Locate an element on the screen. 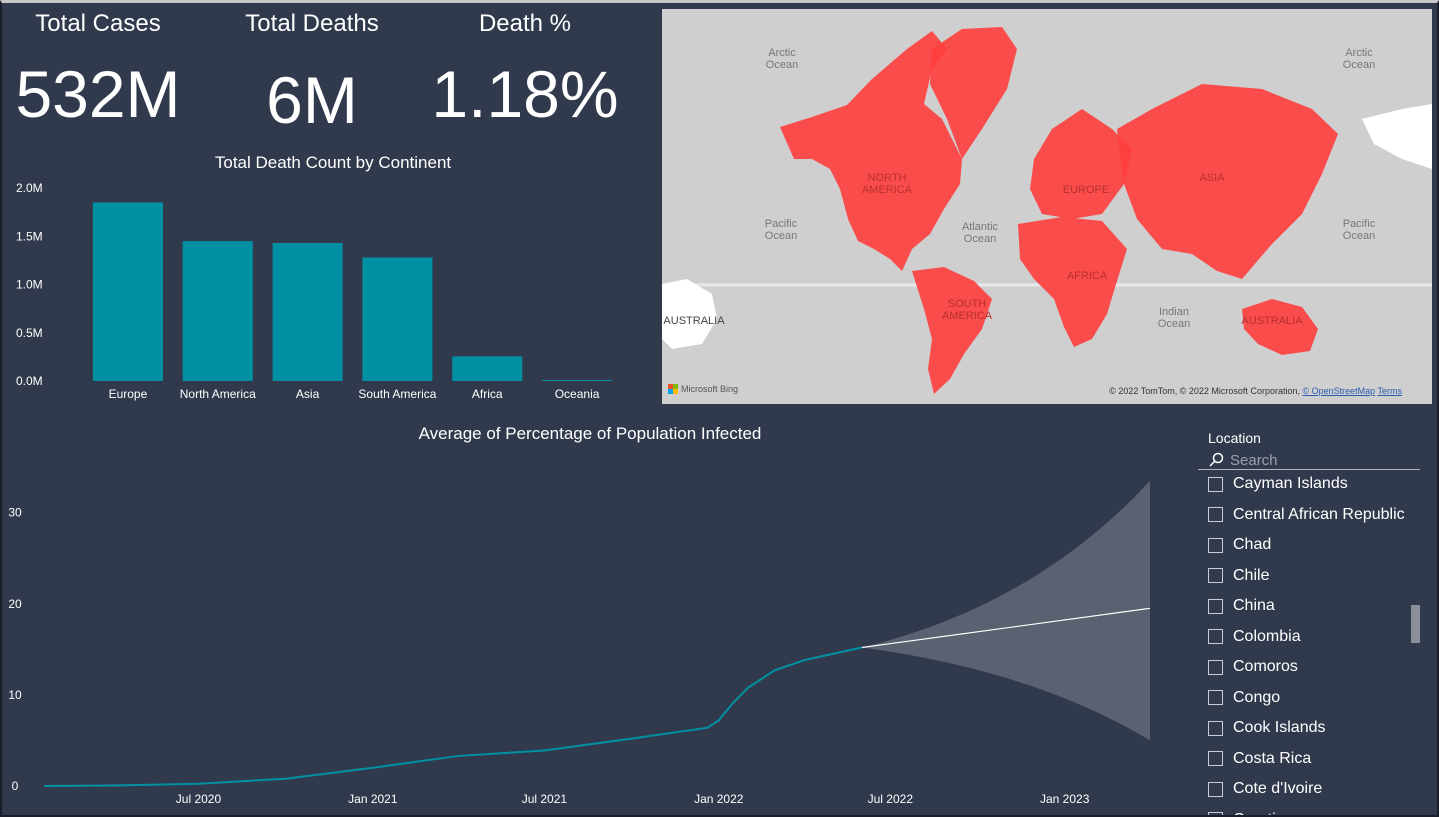 The height and width of the screenshot is (817, 1439). kpi-value: 6M is located at coordinates (312, 100).